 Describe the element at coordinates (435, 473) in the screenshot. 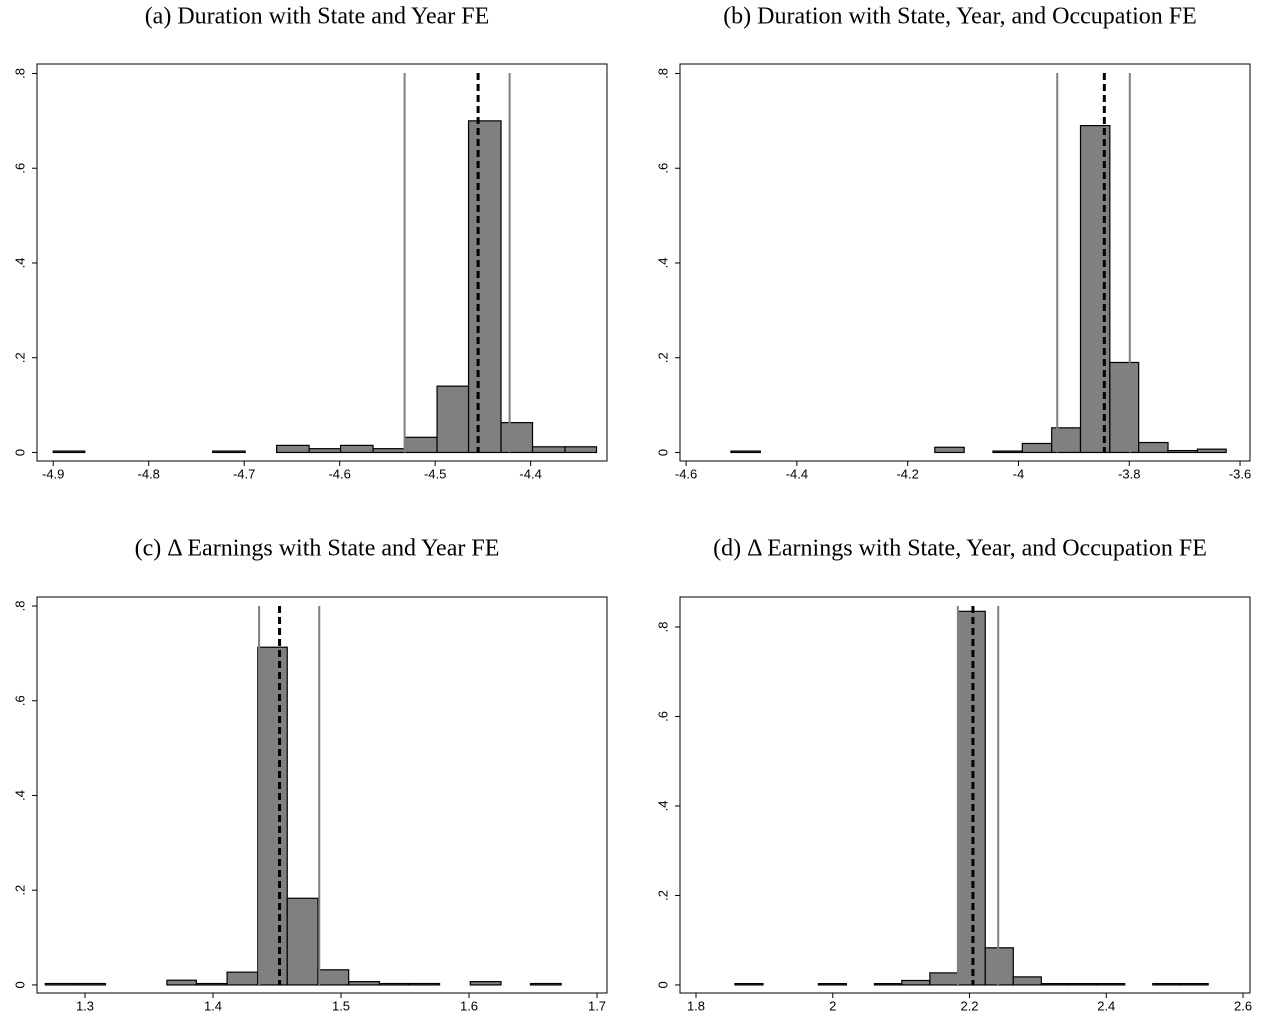

I see `x-tick-label: -4.5` at that location.